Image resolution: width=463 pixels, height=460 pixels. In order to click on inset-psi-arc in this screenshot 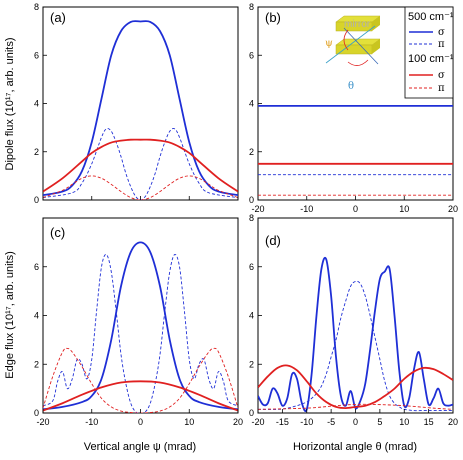, I will do `click(346, 40)`.